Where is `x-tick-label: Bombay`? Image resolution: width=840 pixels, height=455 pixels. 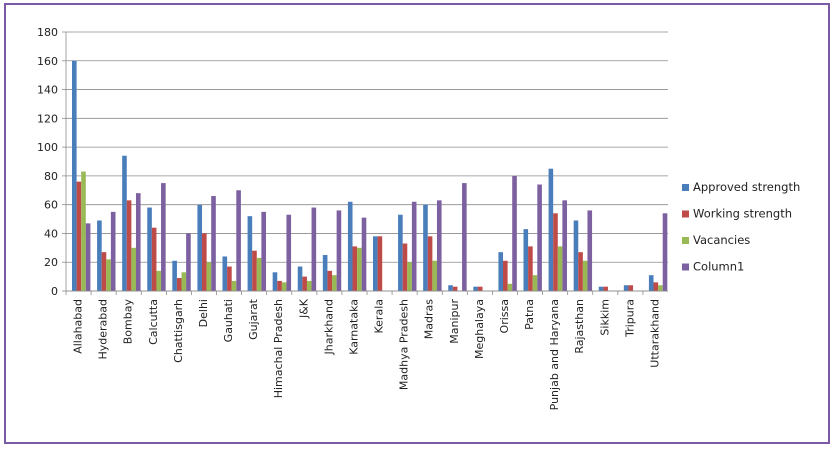 x-tick-label: Bombay is located at coordinates (128, 322).